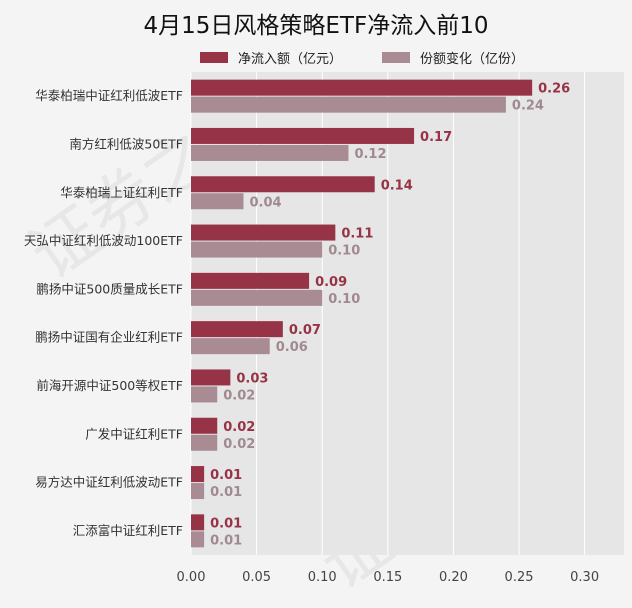 This screenshot has width=632, height=608. I want to click on legend-item-inflow: 净流入额（亿元）, so click(271, 57).